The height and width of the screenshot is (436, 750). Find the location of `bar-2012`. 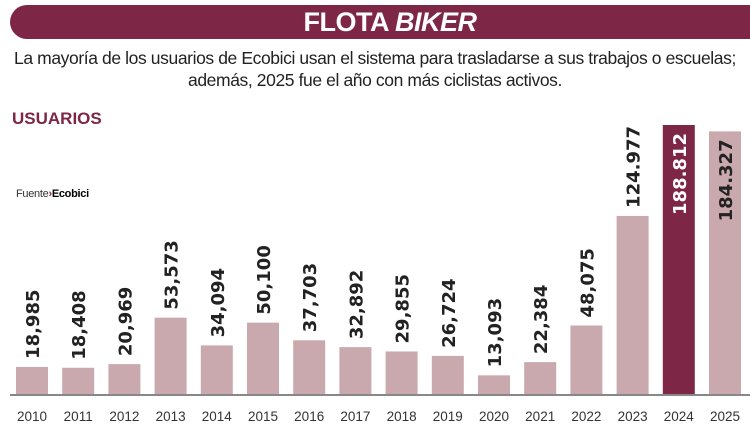

bar-2012 is located at coordinates (124, 379).